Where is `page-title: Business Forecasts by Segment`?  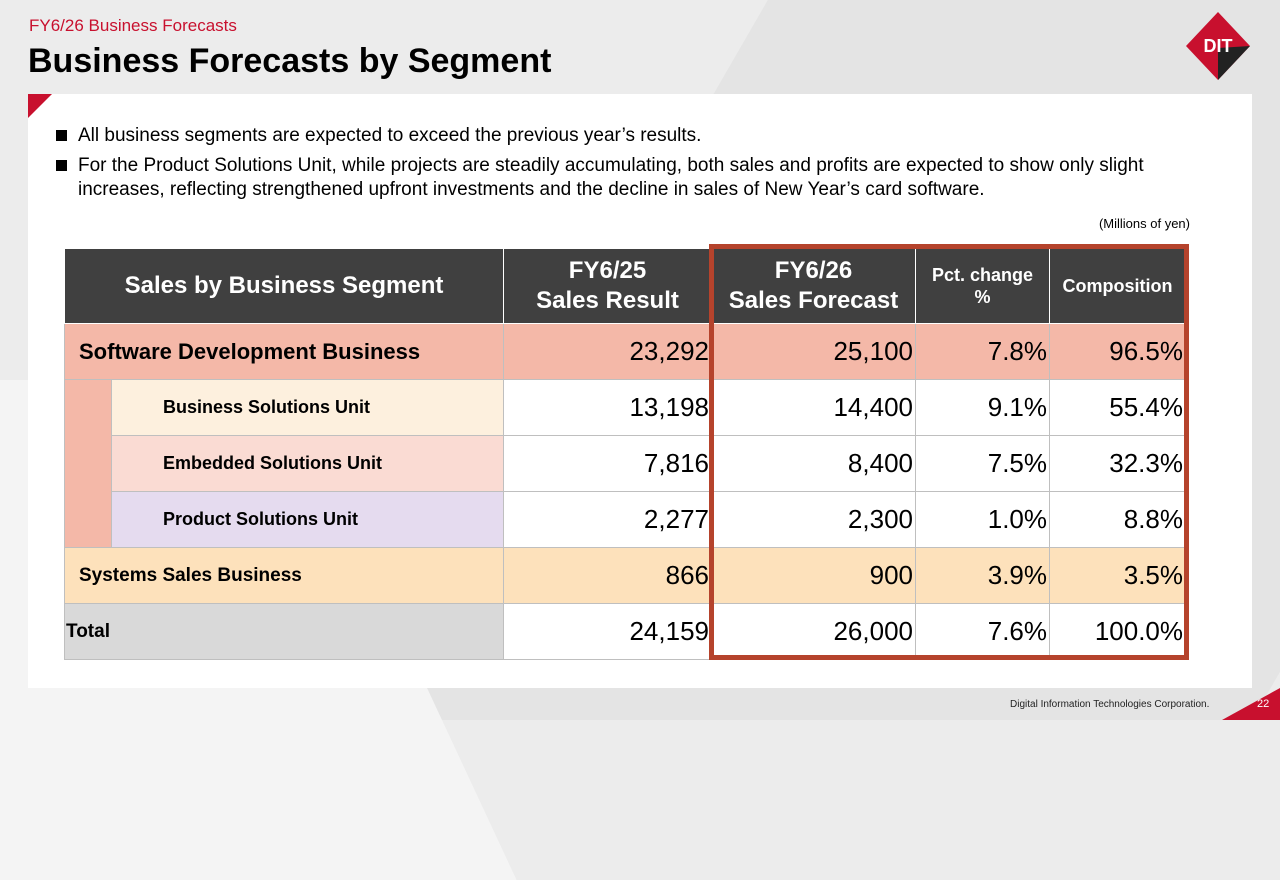
page-title: Business Forecasts by Segment is located at coordinates (290, 61).